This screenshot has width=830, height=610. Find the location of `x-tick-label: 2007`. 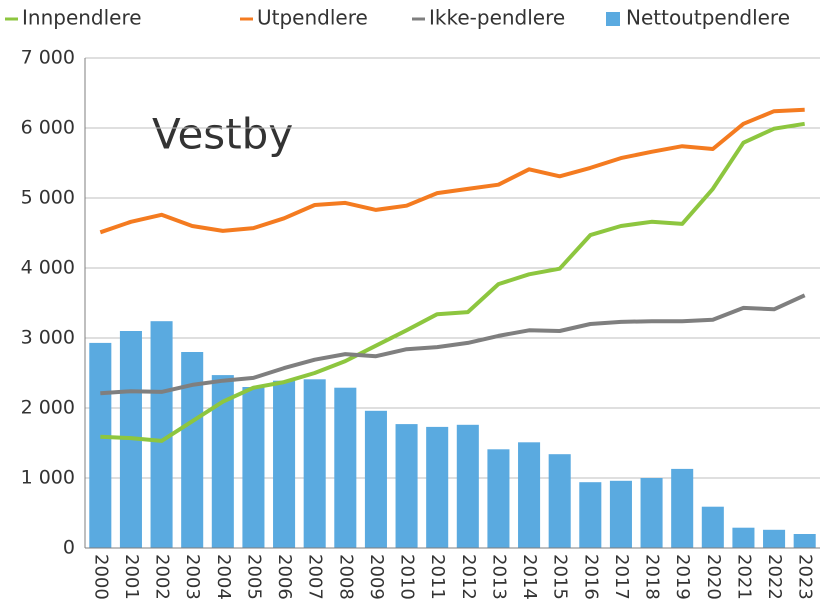

x-tick-label: 2007 is located at coordinates (315, 577).